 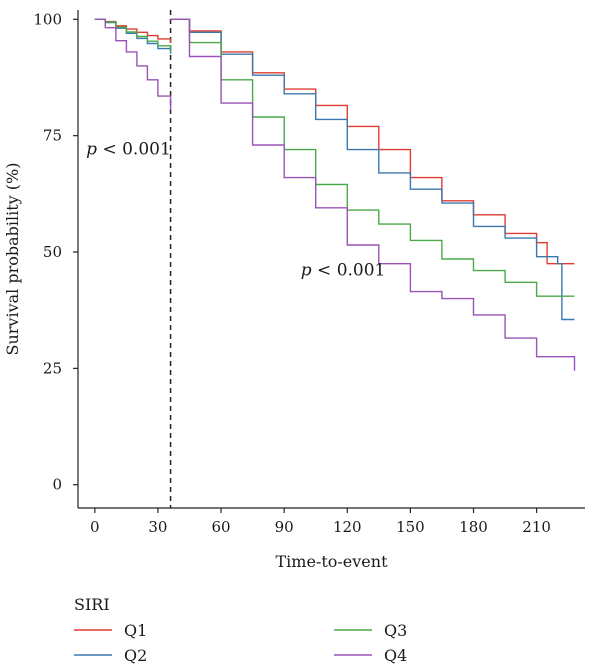 I want to click on x-axis-title: Time-to-event, so click(x=331, y=561).